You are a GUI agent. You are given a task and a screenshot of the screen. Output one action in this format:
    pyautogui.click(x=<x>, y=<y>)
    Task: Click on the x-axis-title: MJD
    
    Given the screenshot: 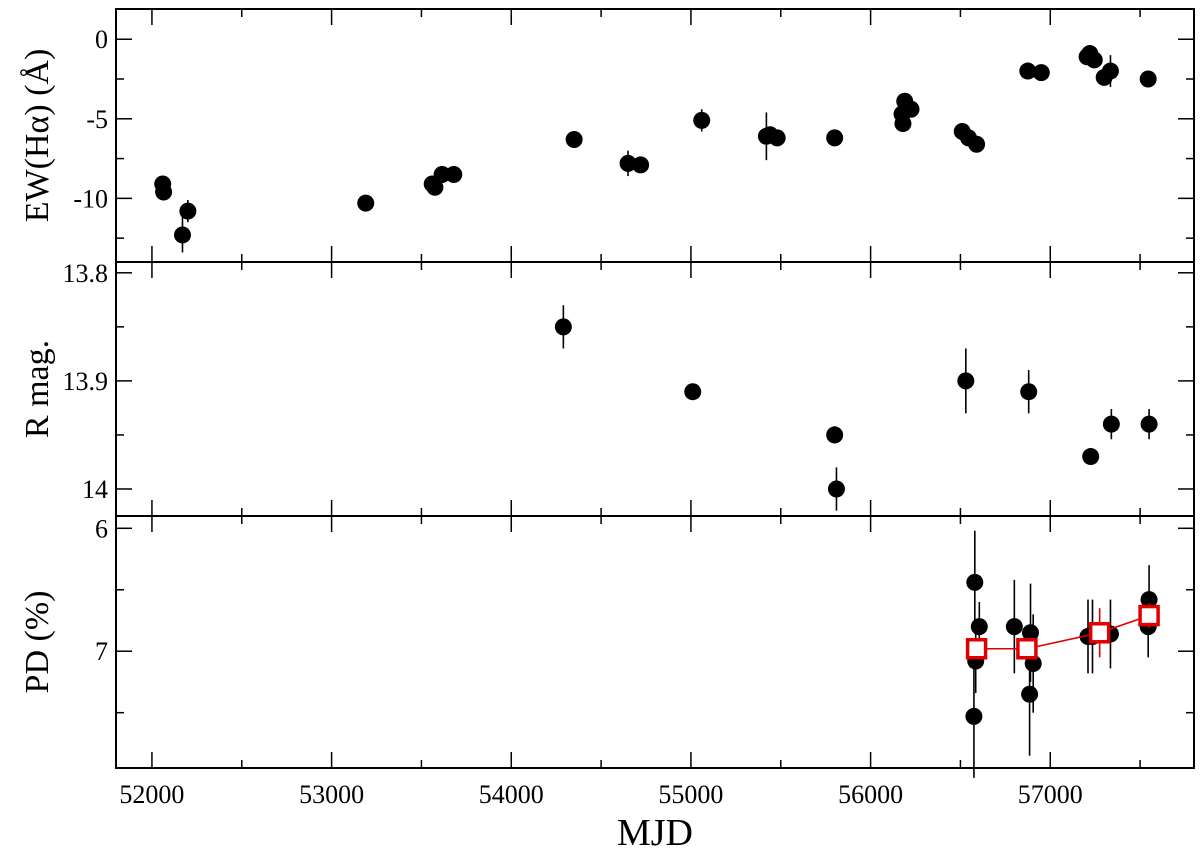 What is the action you would take?
    pyautogui.click(x=655, y=832)
    